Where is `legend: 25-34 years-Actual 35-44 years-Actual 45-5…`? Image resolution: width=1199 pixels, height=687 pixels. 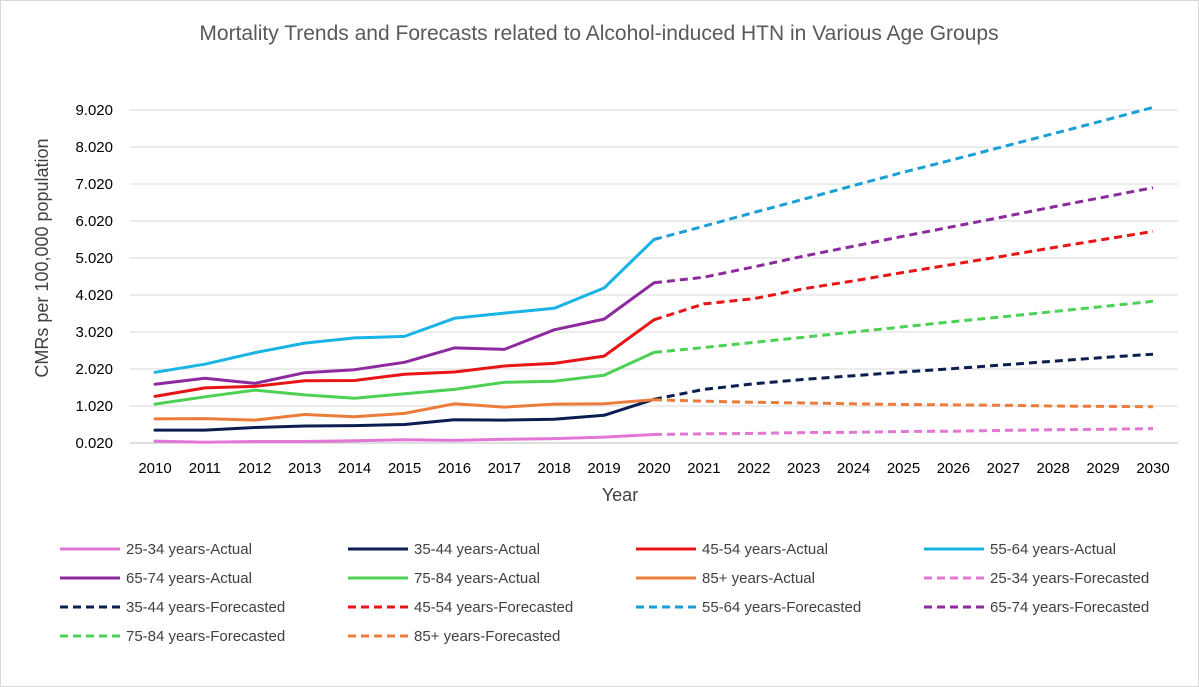
legend: 25-34 years-Actual 35-44 years-Actual 45-5… is located at coordinates (604, 593).